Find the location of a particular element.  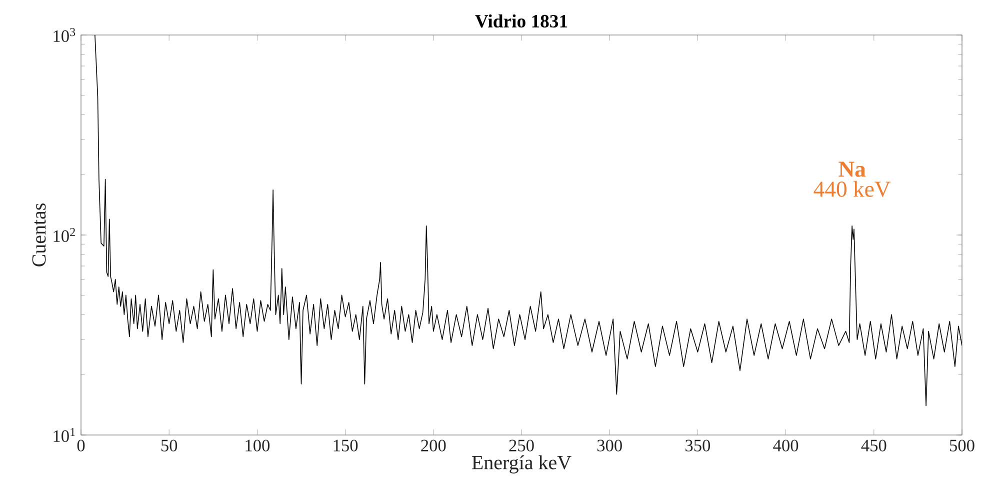

x-tick-label: 350 is located at coordinates (698, 446).